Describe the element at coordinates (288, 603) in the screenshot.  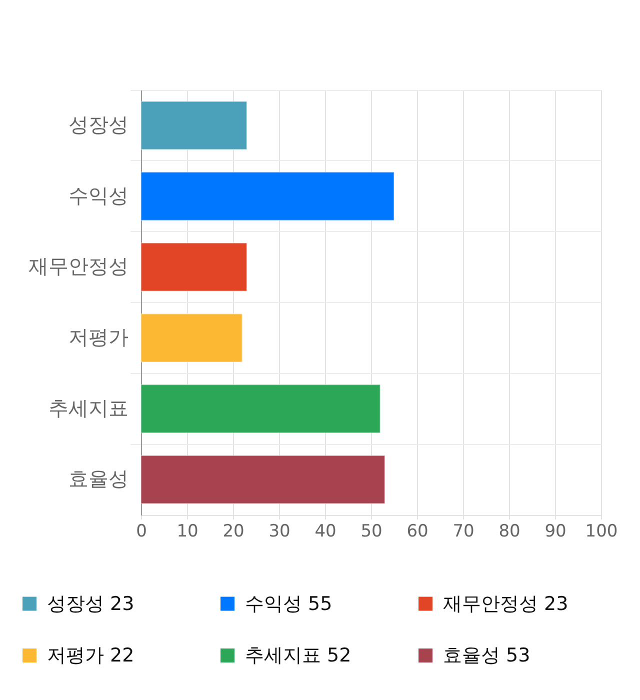
I see `legend-label: 수익성 55` at that location.